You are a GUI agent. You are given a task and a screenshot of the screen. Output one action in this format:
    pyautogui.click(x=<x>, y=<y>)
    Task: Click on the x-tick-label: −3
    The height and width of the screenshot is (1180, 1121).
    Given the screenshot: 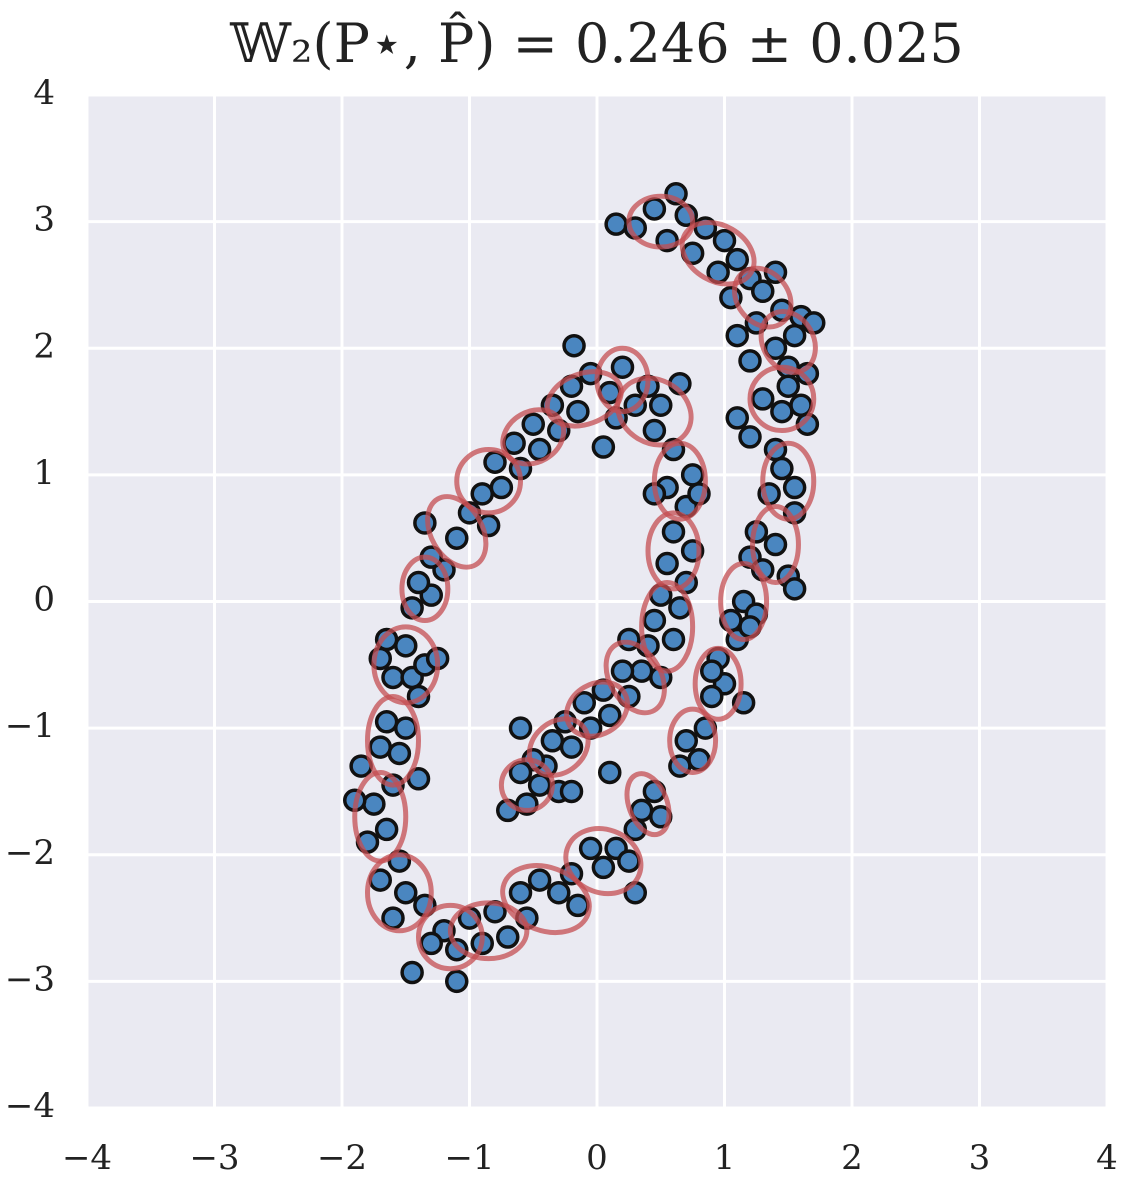 What is the action you would take?
    pyautogui.click(x=214, y=1157)
    